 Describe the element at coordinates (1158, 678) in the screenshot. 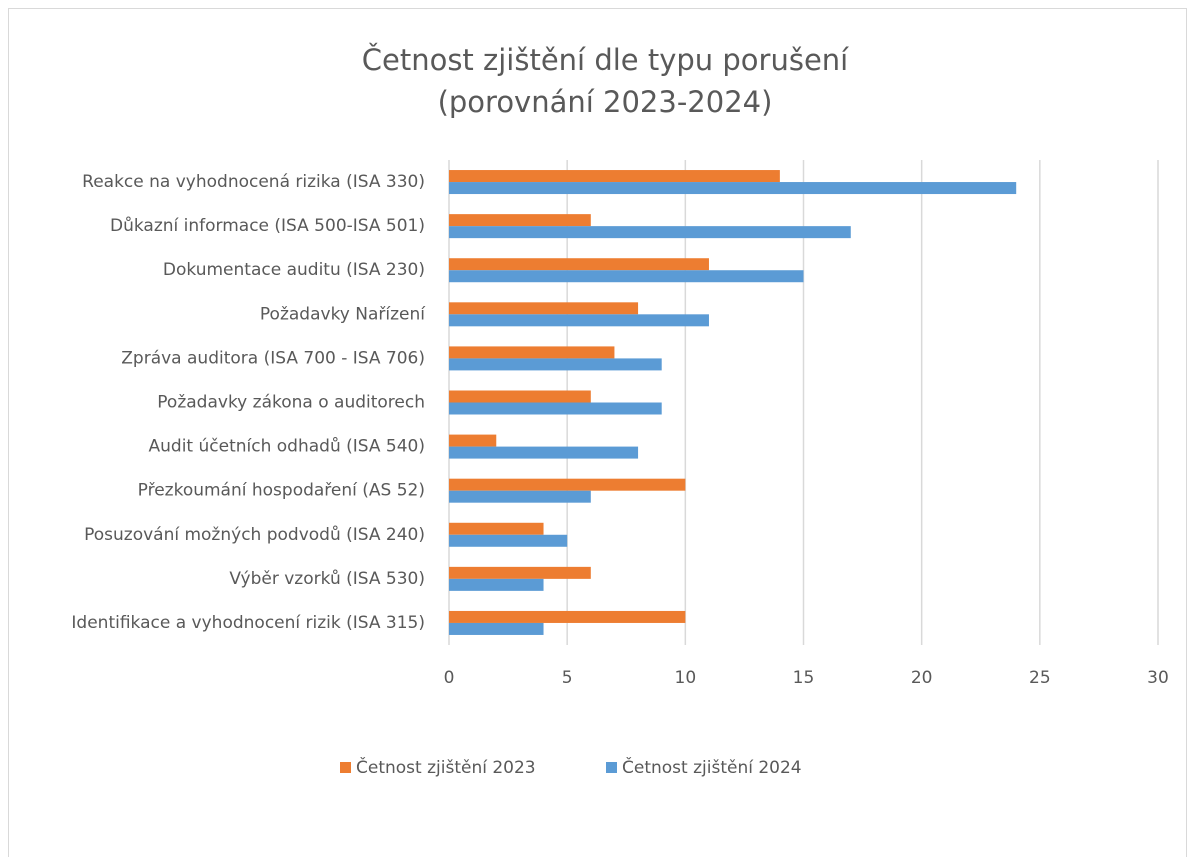

I see `x-tick-label: 30` at that location.